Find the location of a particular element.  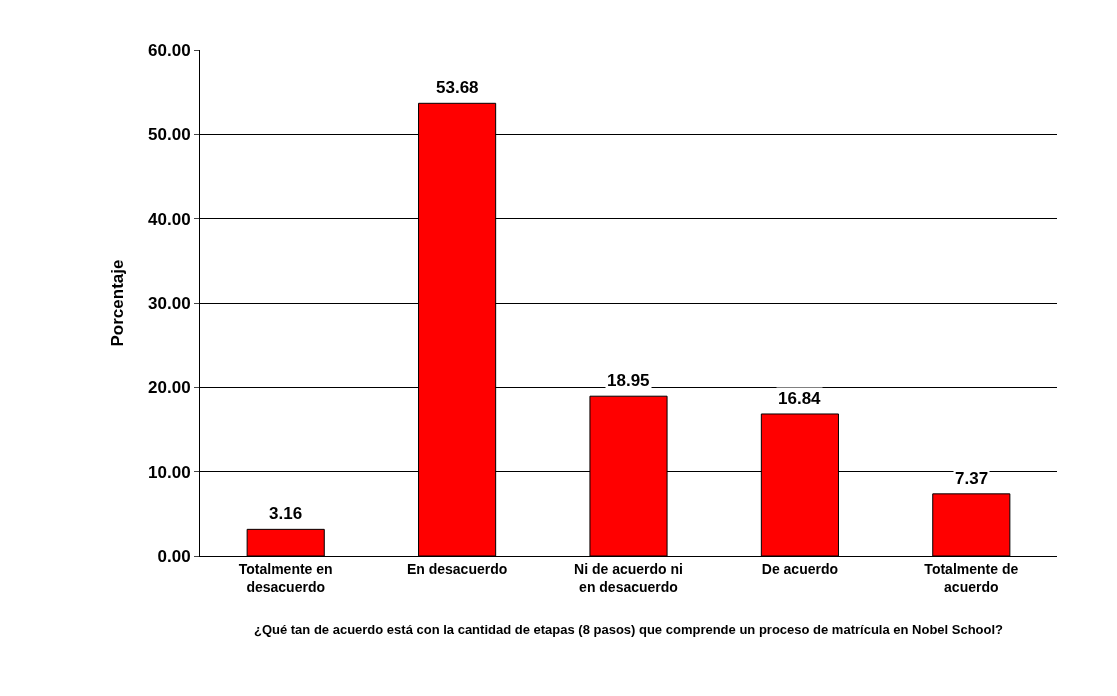

x-tick-label: Totalmente en desacuerdo is located at coordinates (285, 577).